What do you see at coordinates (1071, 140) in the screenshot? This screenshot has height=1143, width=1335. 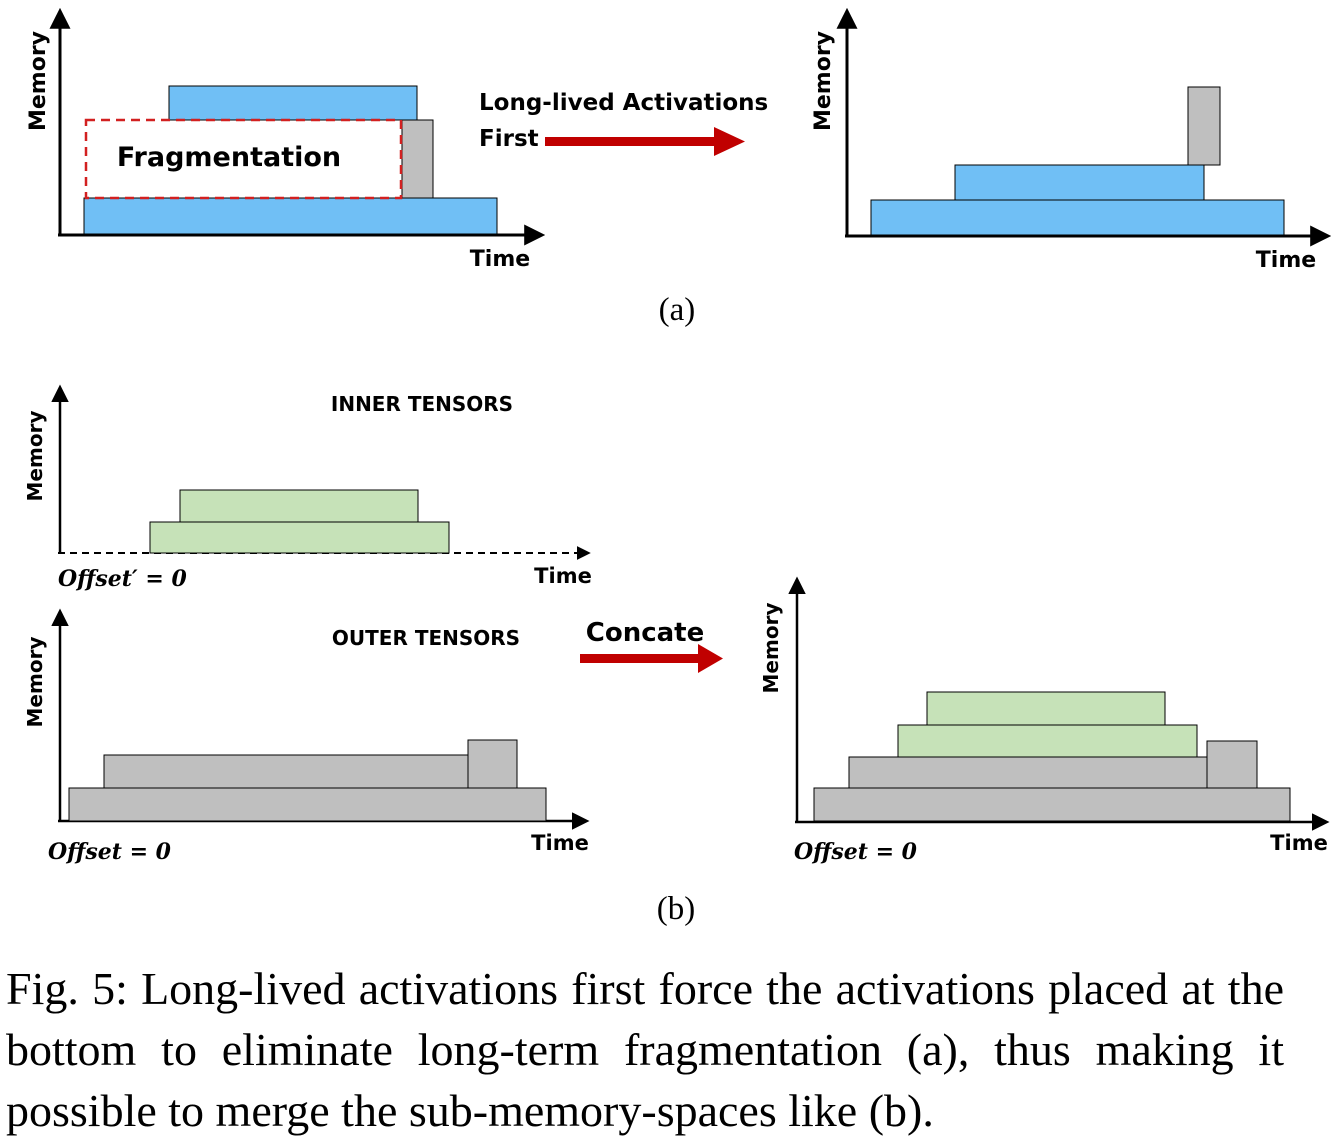 I see `panel-a-right: Memory Time` at bounding box center [1071, 140].